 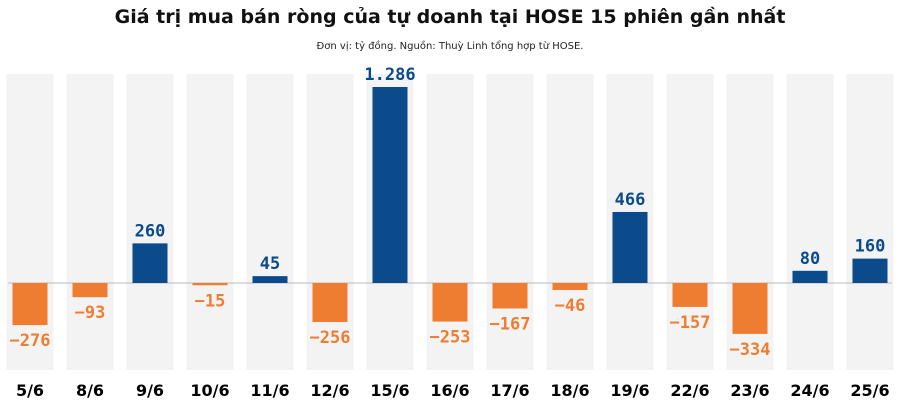 I want to click on x-tick-label: 11/6, so click(x=269, y=390).